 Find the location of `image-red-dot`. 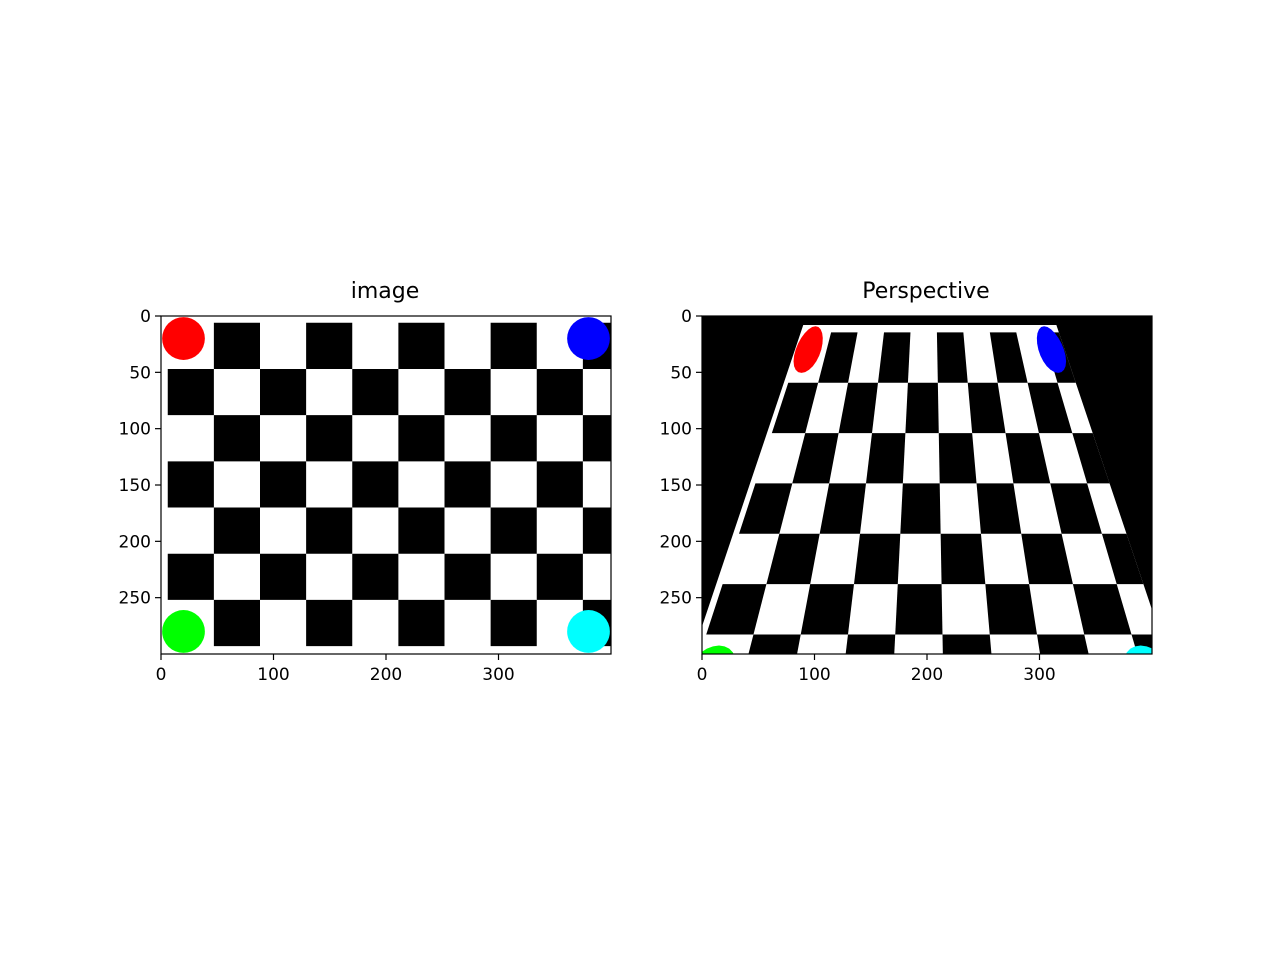

image-red-dot is located at coordinates (183, 338).